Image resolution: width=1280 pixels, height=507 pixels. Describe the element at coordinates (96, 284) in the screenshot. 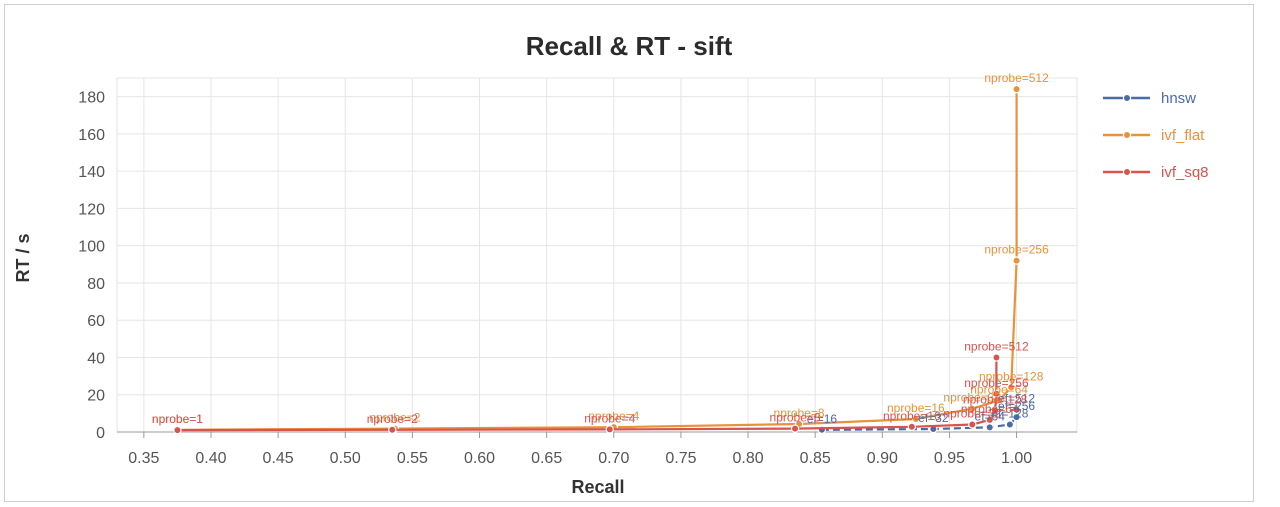

I see `y-tick-label: 80` at that location.